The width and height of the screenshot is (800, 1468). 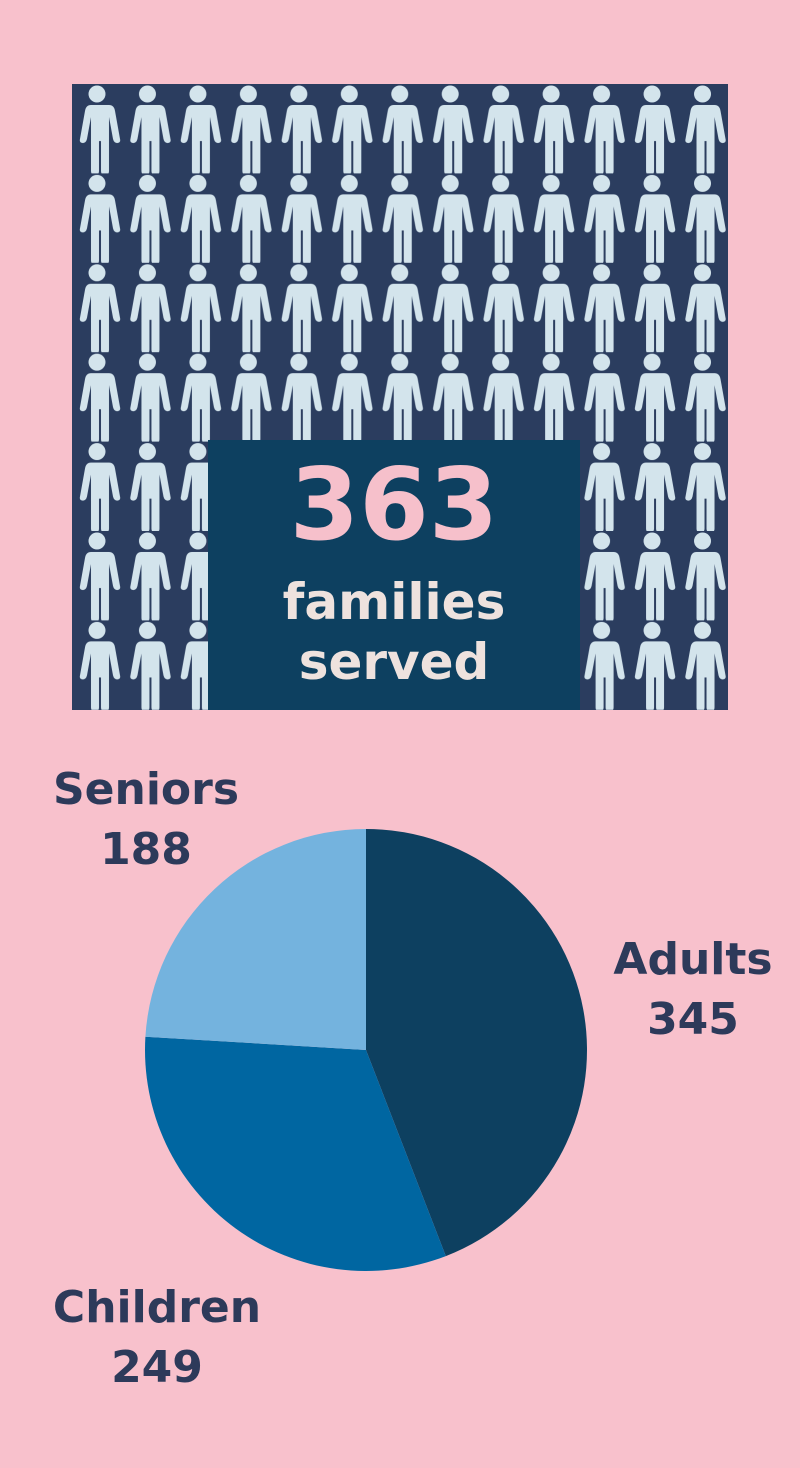 What do you see at coordinates (146, 789) in the screenshot?
I see `slice-label: Seniors` at bounding box center [146, 789].